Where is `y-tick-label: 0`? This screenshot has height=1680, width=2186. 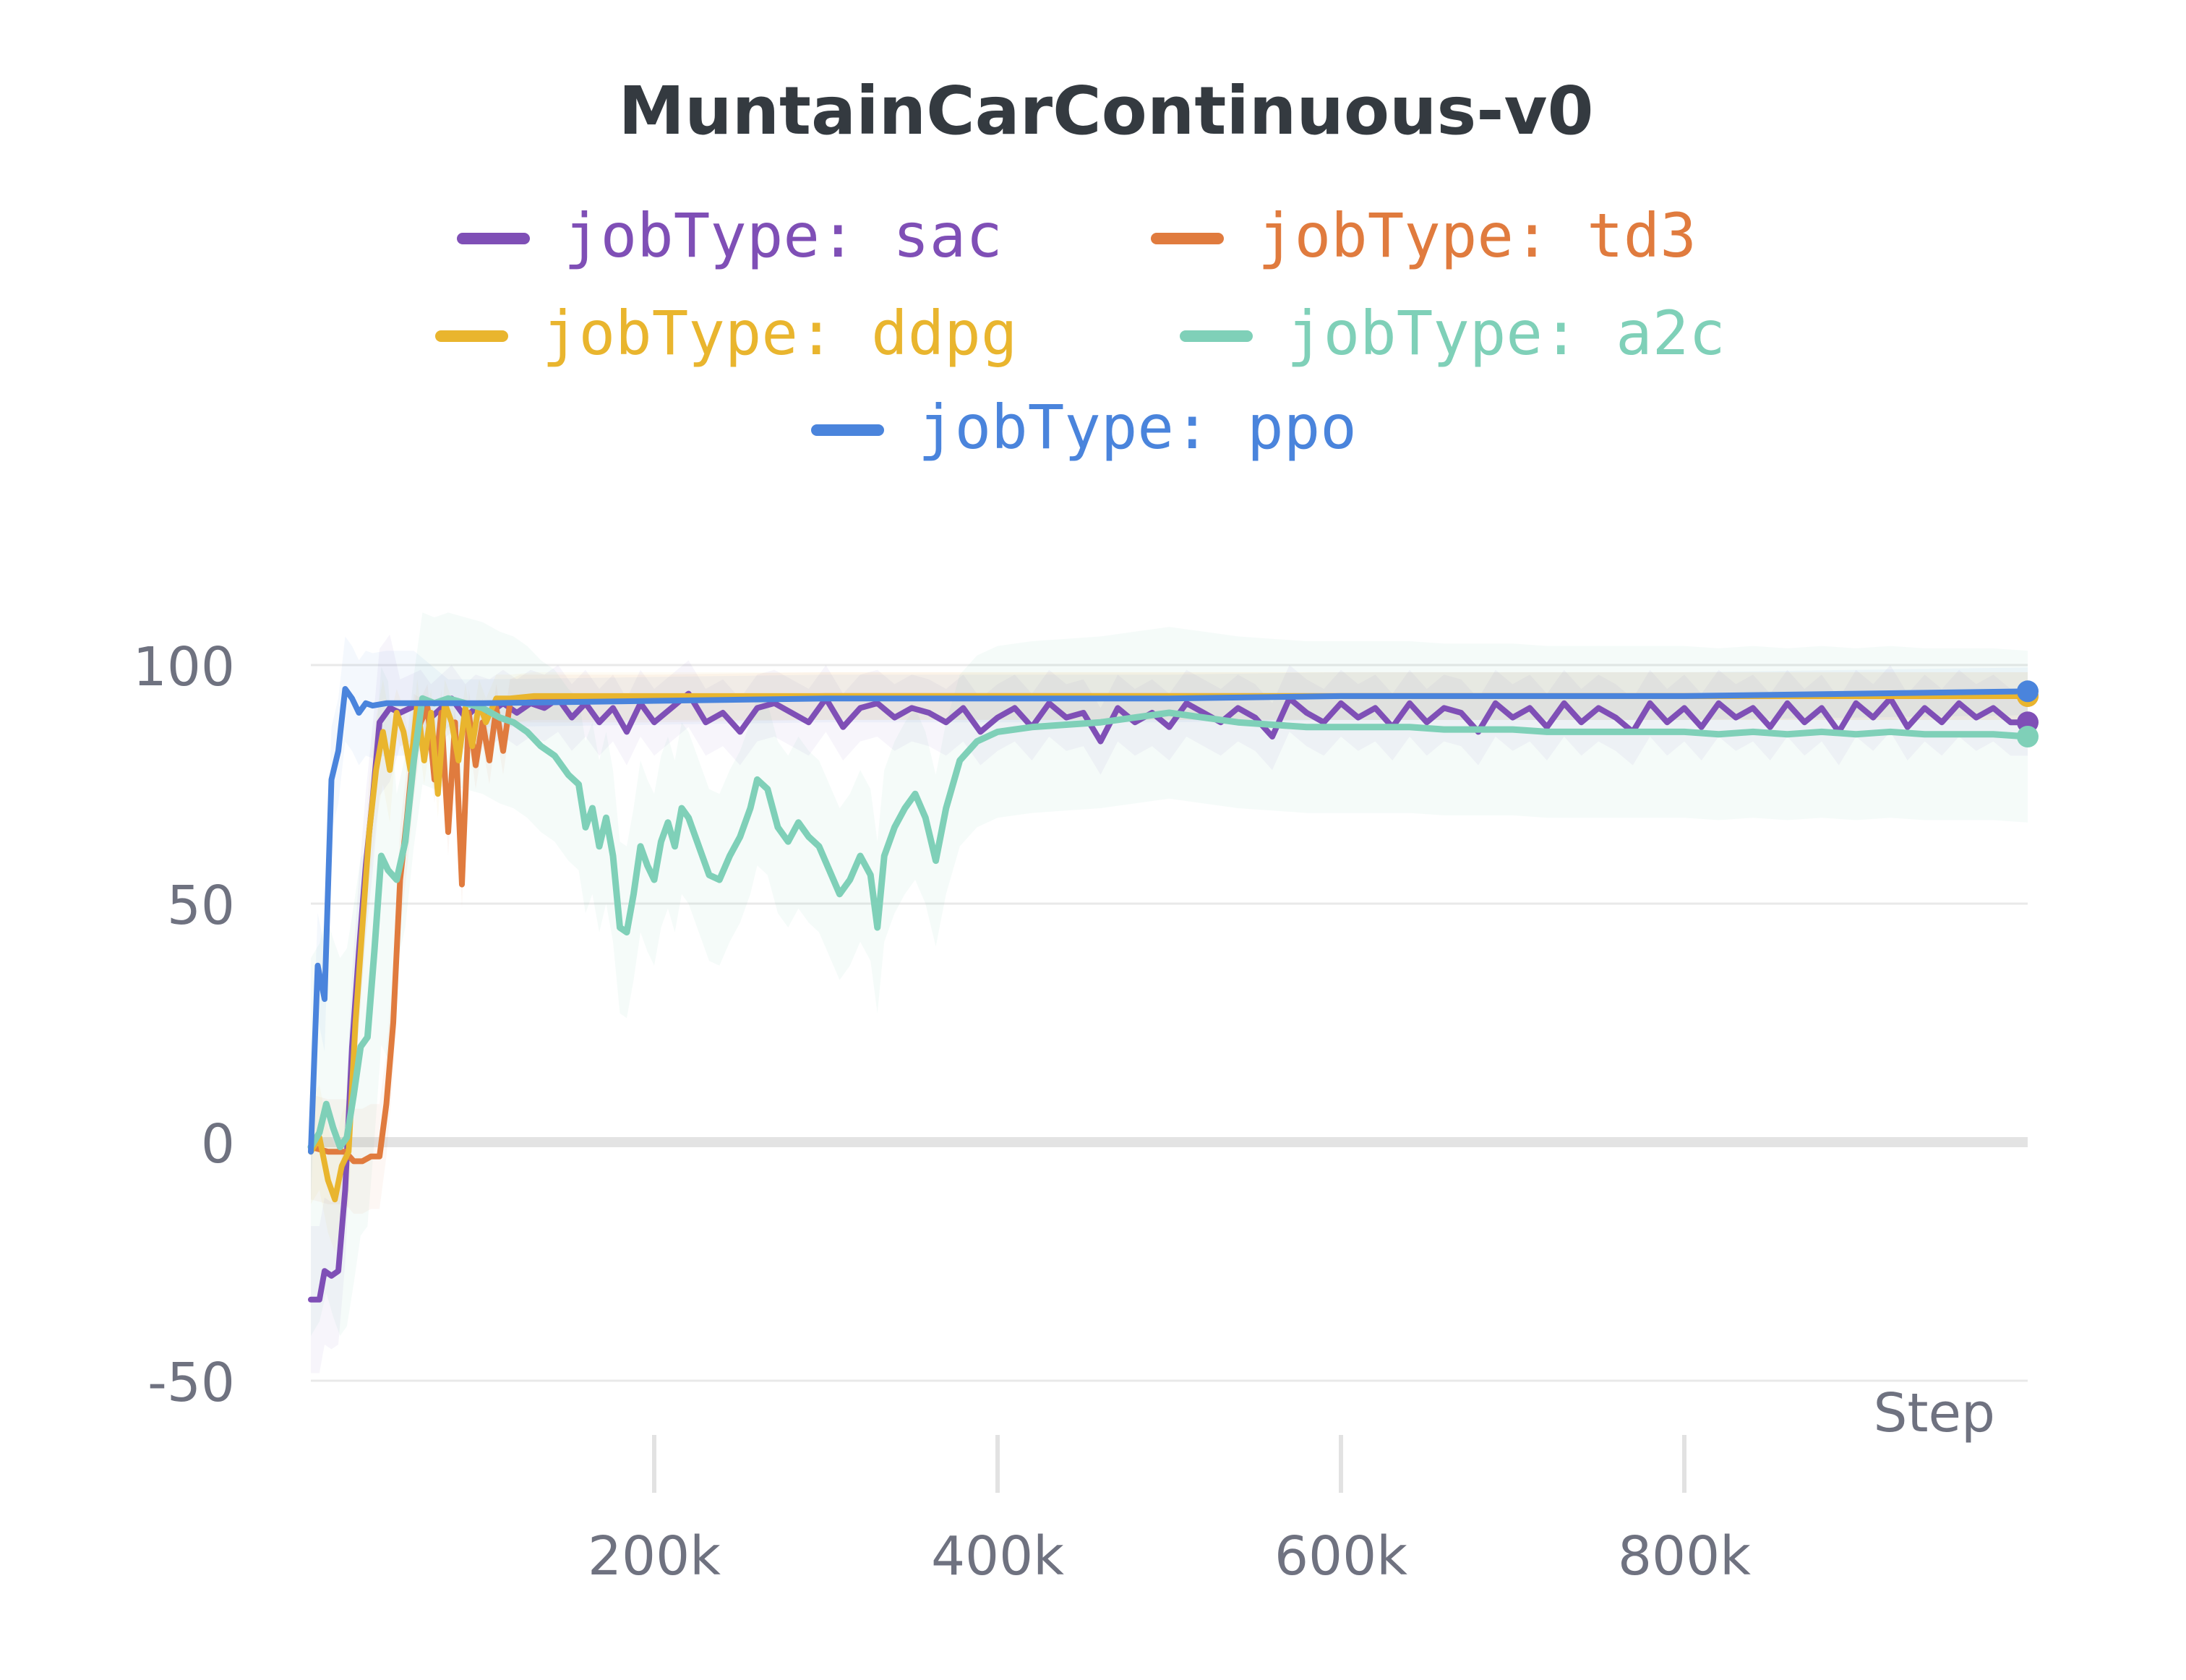 y-tick-label: 0 is located at coordinates (218, 1144).